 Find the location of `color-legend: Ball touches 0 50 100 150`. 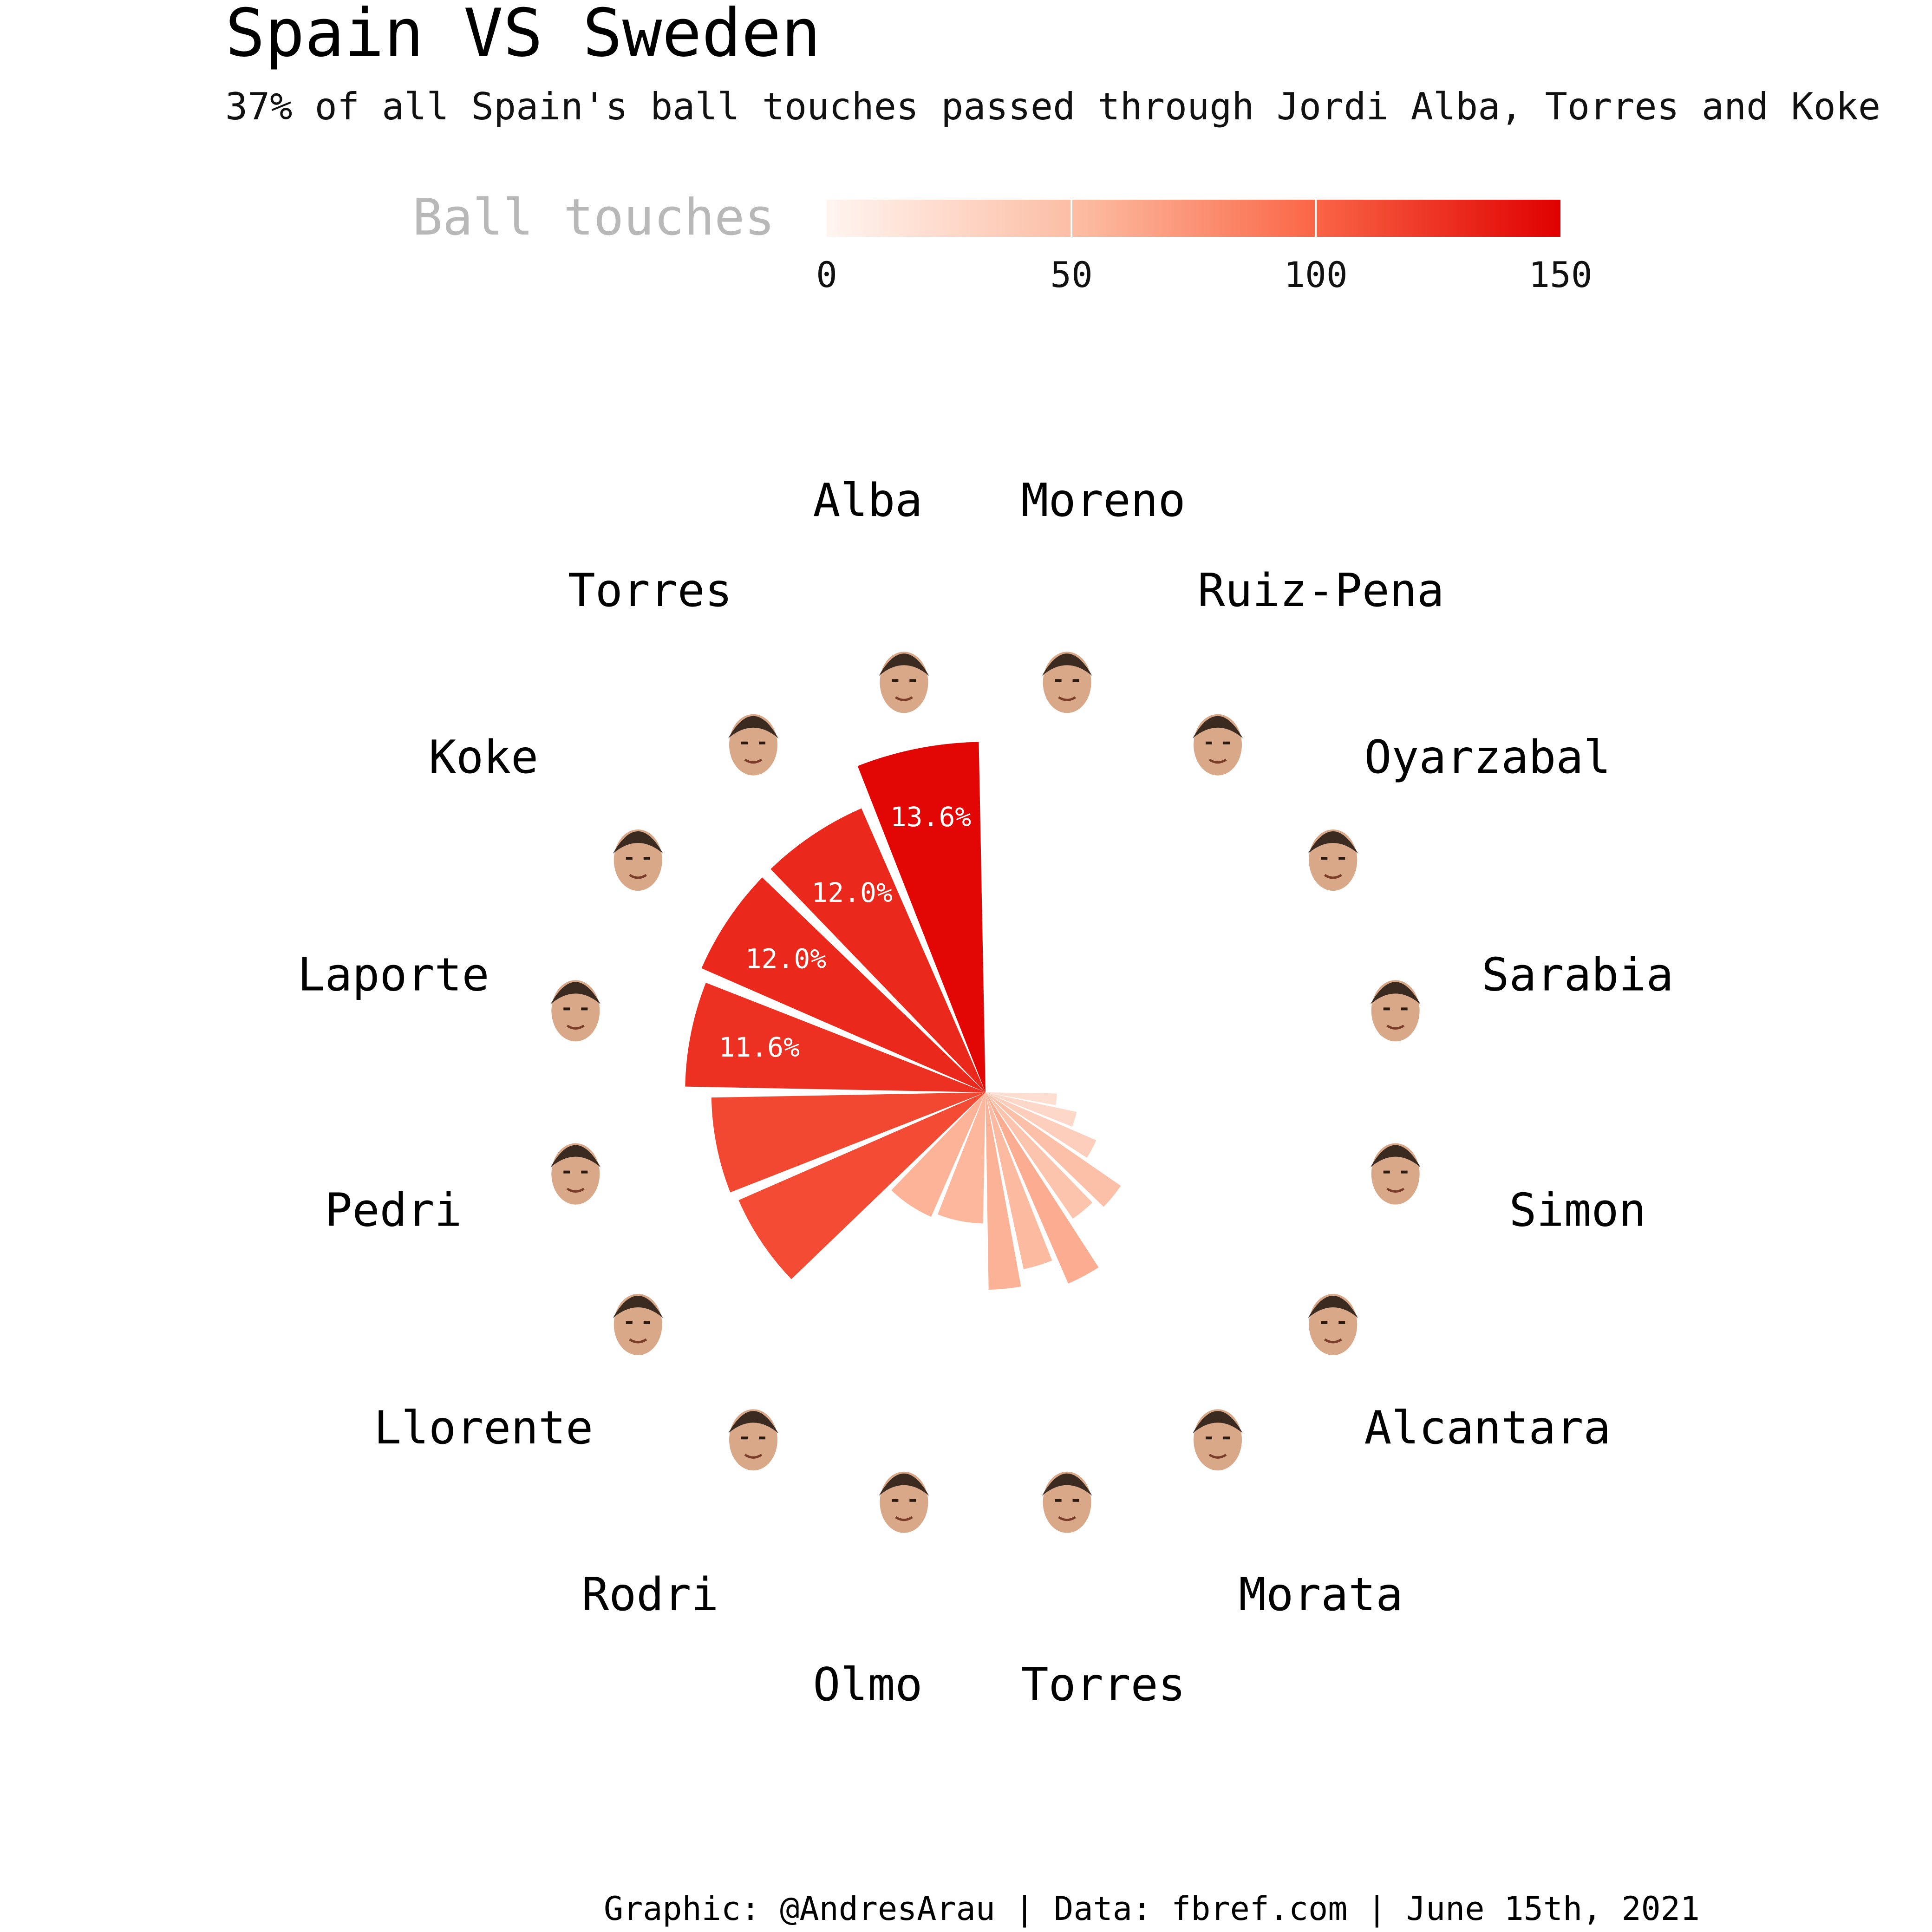

color-legend: Ball touches 0 50 100 150 is located at coordinates (1002, 242).